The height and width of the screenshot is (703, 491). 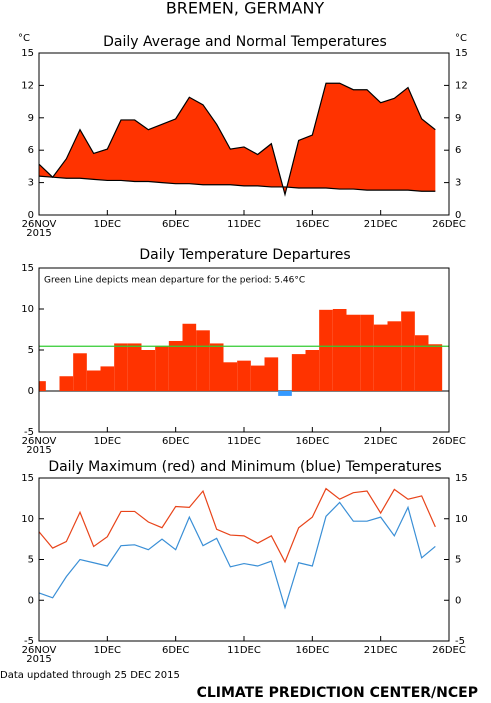 I want to click on page-title: BREMEN, GERMANY, so click(x=245, y=9).